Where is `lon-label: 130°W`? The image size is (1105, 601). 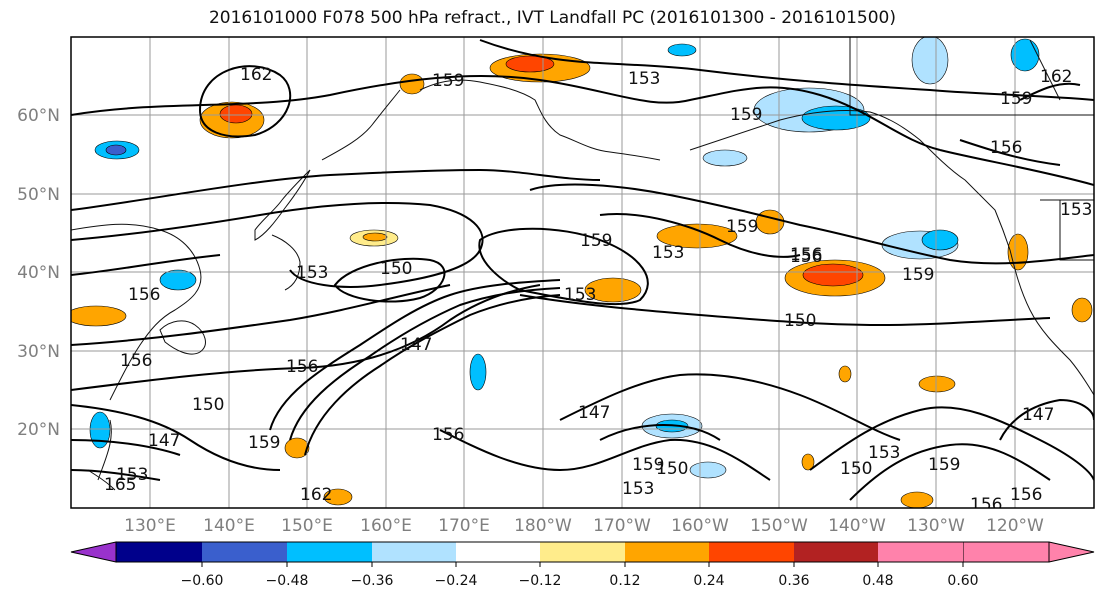
lon-label: 130°W is located at coordinates (936, 526).